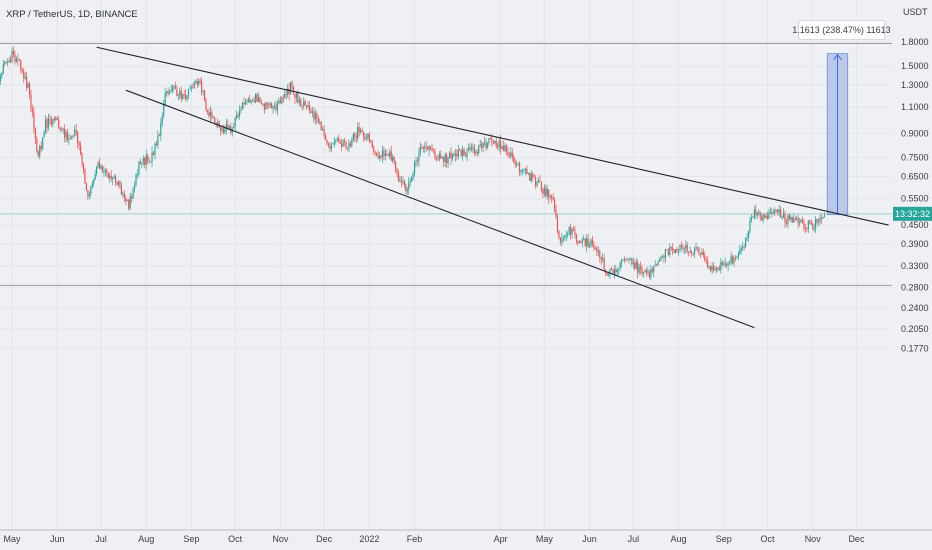 The image size is (932, 550). What do you see at coordinates (915, 288) in the screenshot?
I see `y-tick-label: 0.2800` at bounding box center [915, 288].